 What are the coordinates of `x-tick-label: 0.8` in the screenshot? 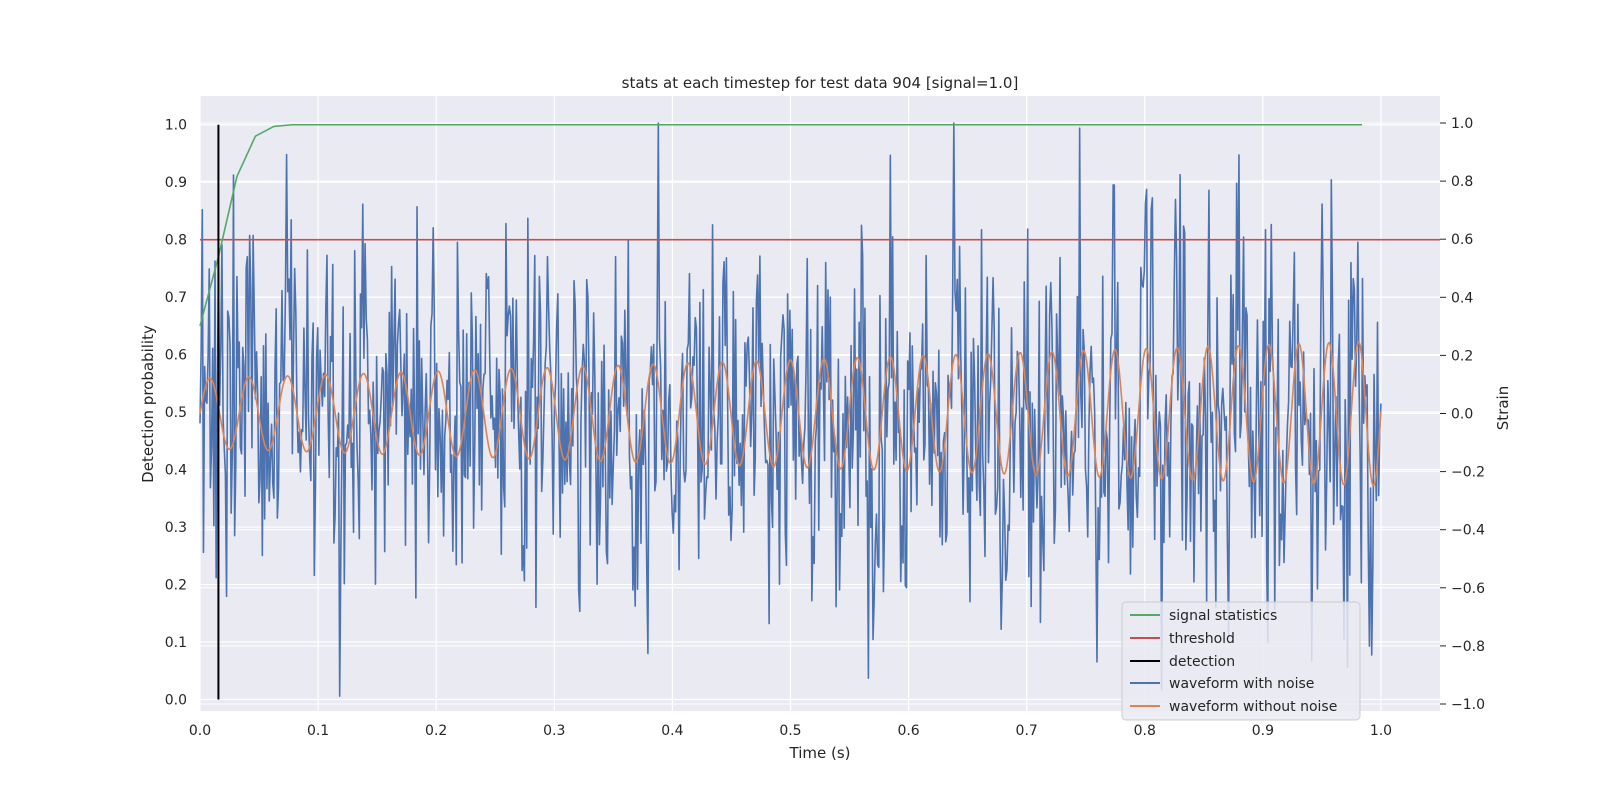 It's located at (1145, 731).